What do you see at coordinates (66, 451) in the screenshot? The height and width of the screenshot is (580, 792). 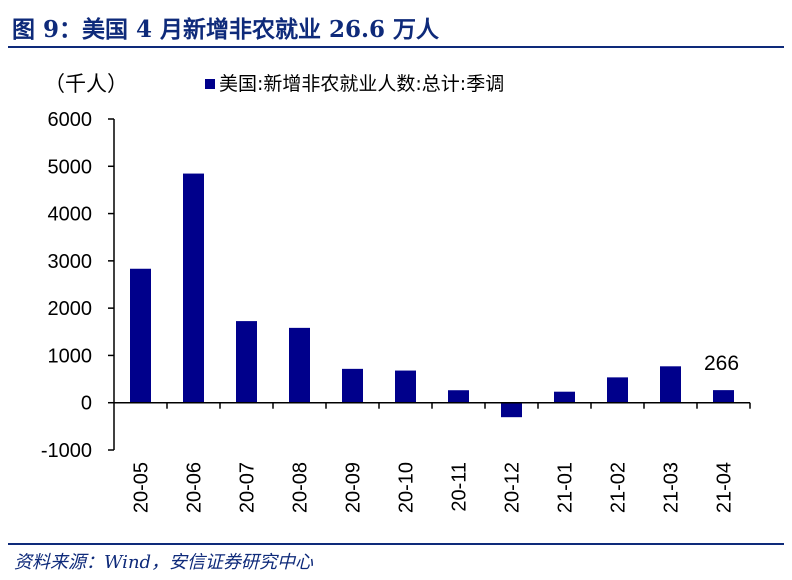 I see `y-tick-label: -1000` at bounding box center [66, 451].